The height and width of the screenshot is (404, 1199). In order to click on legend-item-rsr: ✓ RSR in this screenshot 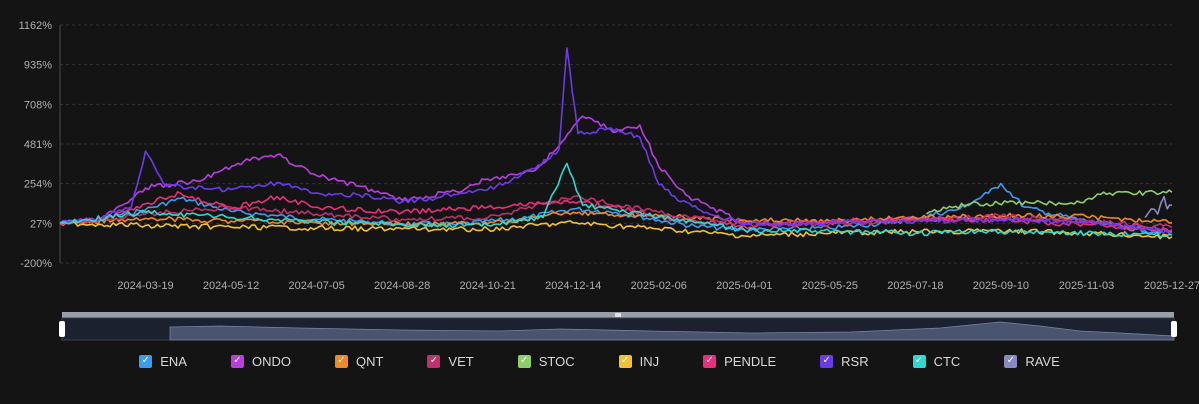, I will do `click(844, 361)`.